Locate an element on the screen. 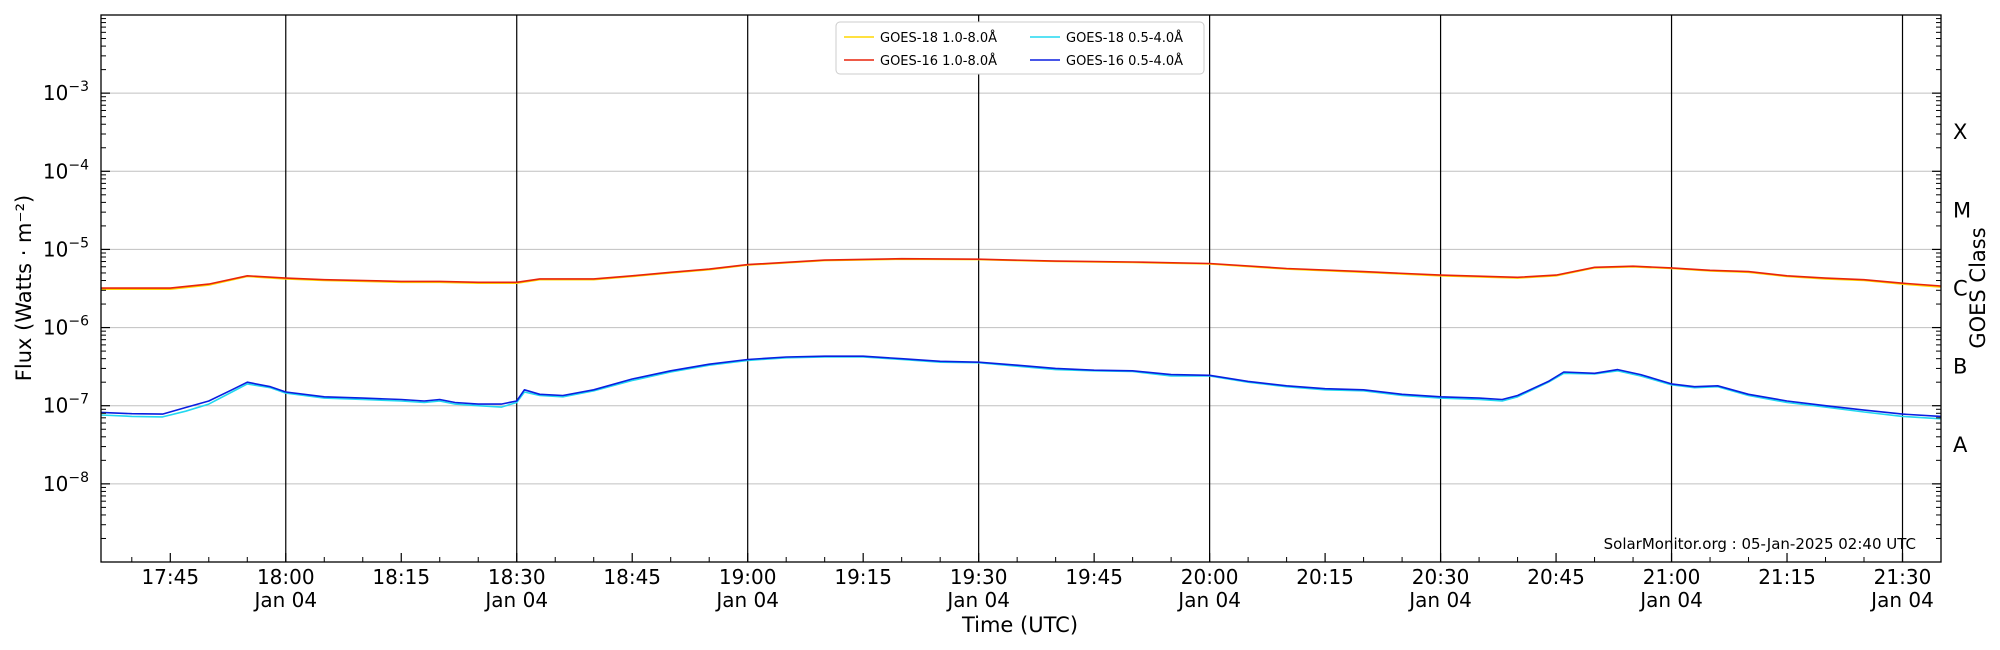 Image resolution: width=2000 pixels, height=650 pixels. y-tick-labels: 10−810−710−610−510−410−3 is located at coordinates (66, 287).